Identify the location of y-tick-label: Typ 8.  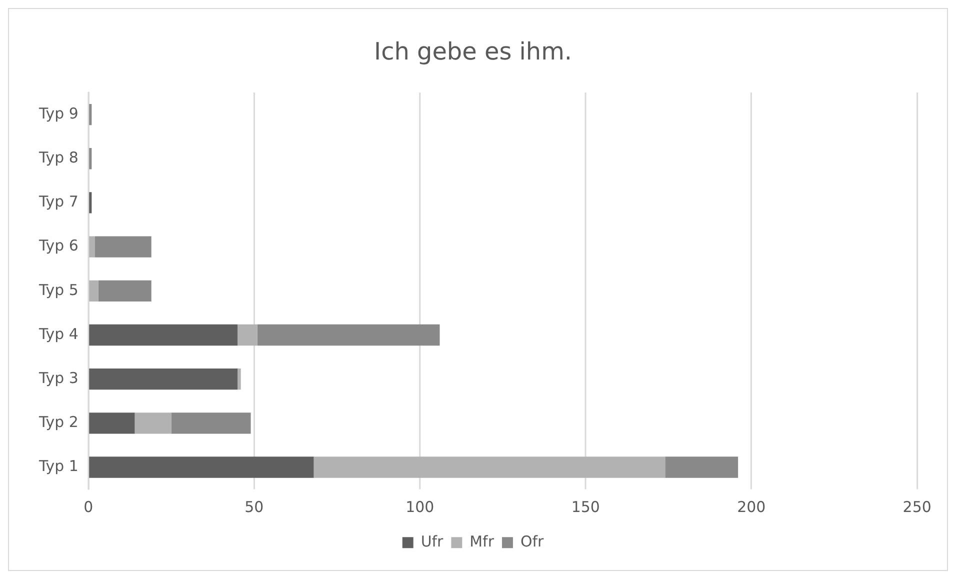
(58, 157).